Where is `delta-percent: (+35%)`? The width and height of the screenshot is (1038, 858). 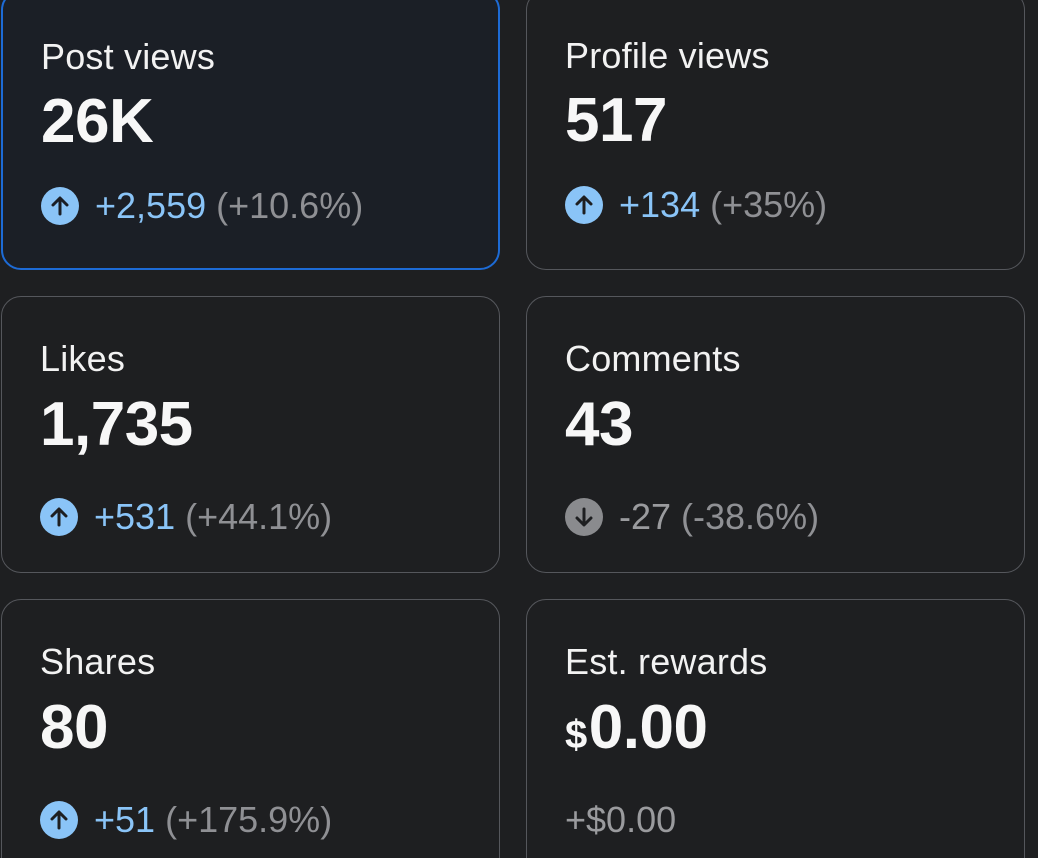 delta-percent: (+35%) is located at coordinates (769, 204).